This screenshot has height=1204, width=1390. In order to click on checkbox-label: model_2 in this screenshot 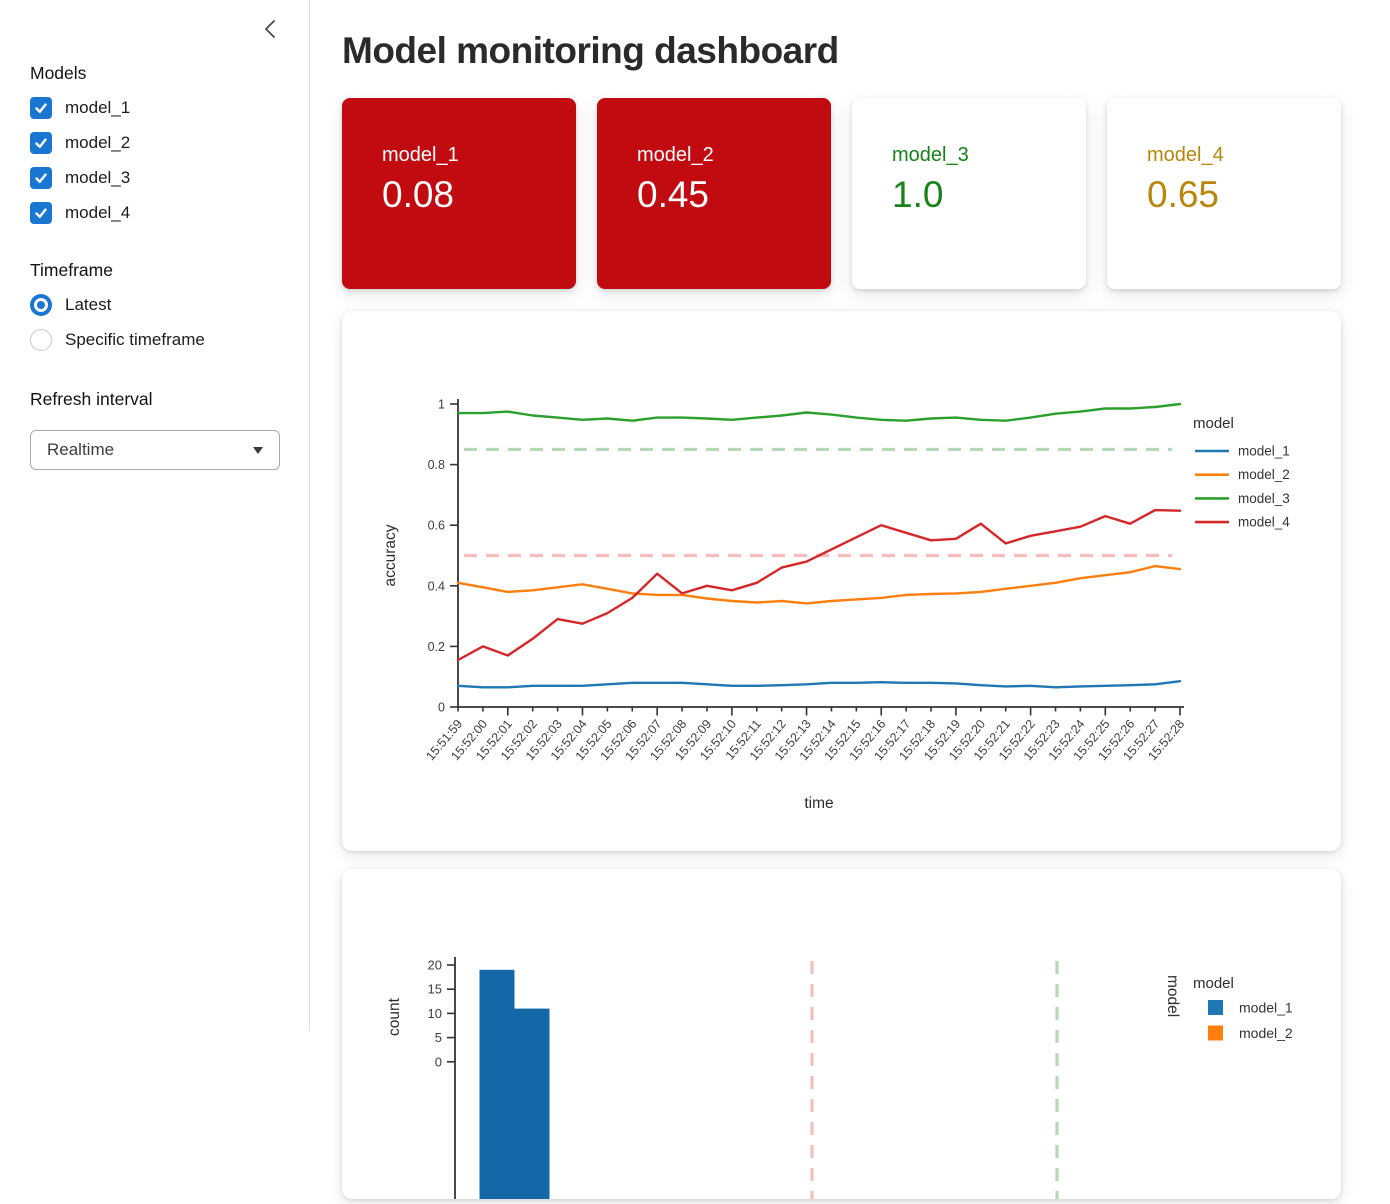, I will do `click(98, 142)`.